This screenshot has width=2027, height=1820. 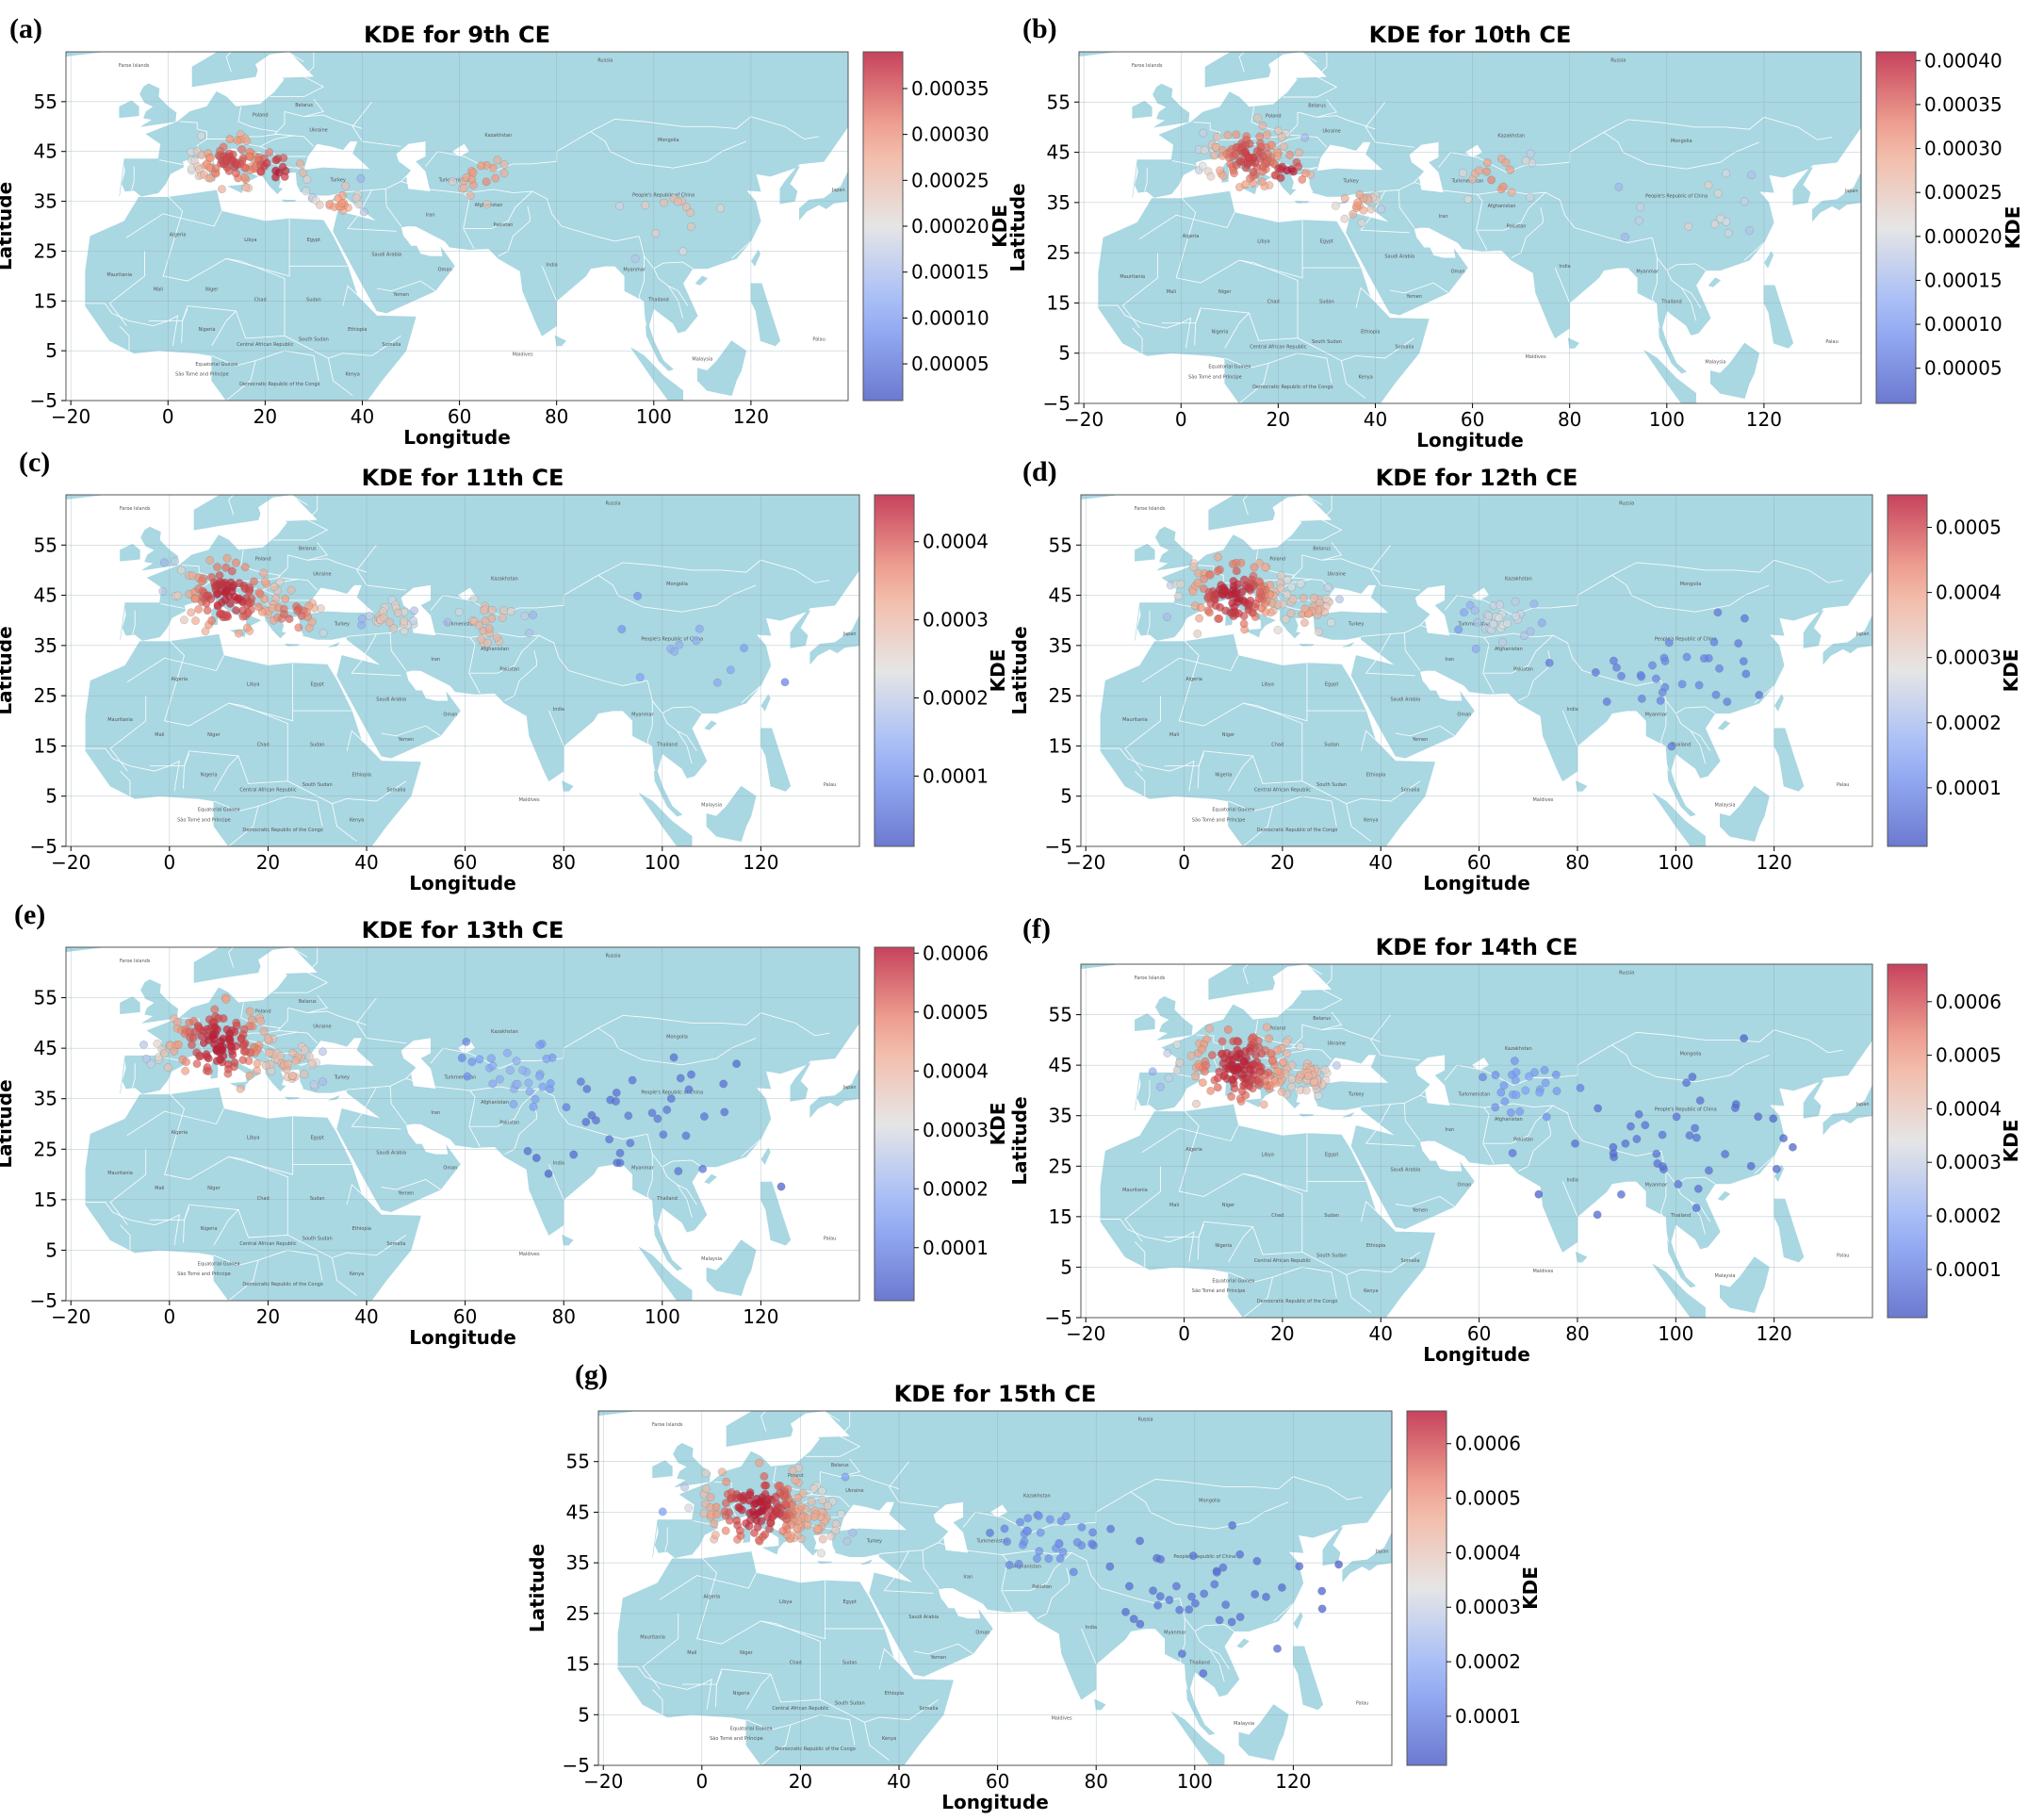 I want to click on y-tick-label: 35, so click(x=46, y=201).